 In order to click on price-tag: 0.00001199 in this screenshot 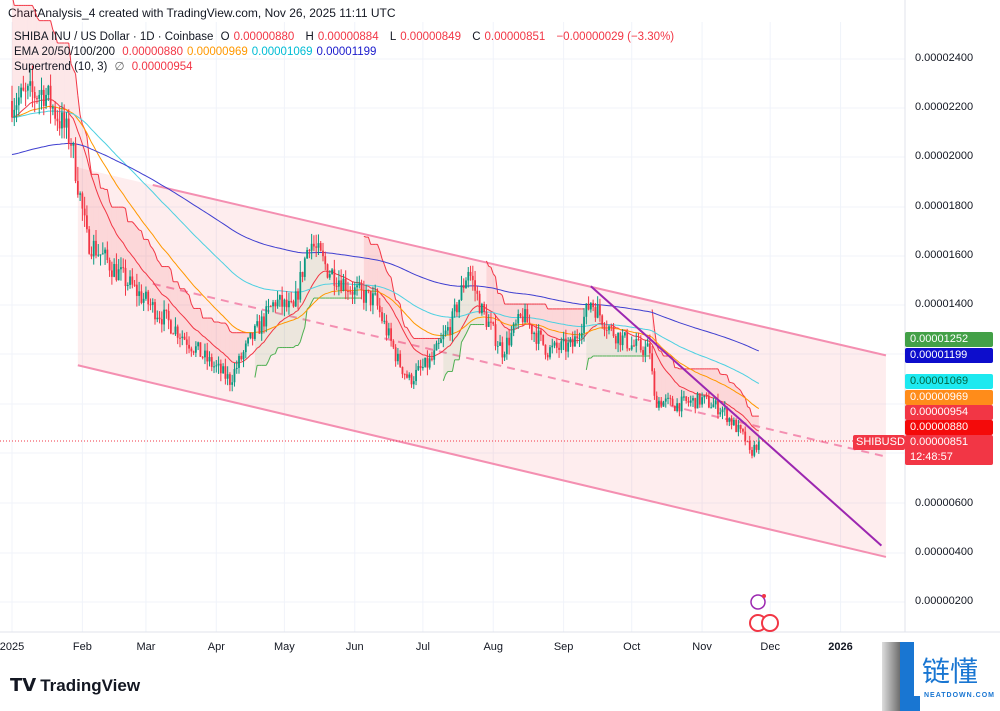, I will do `click(949, 355)`.